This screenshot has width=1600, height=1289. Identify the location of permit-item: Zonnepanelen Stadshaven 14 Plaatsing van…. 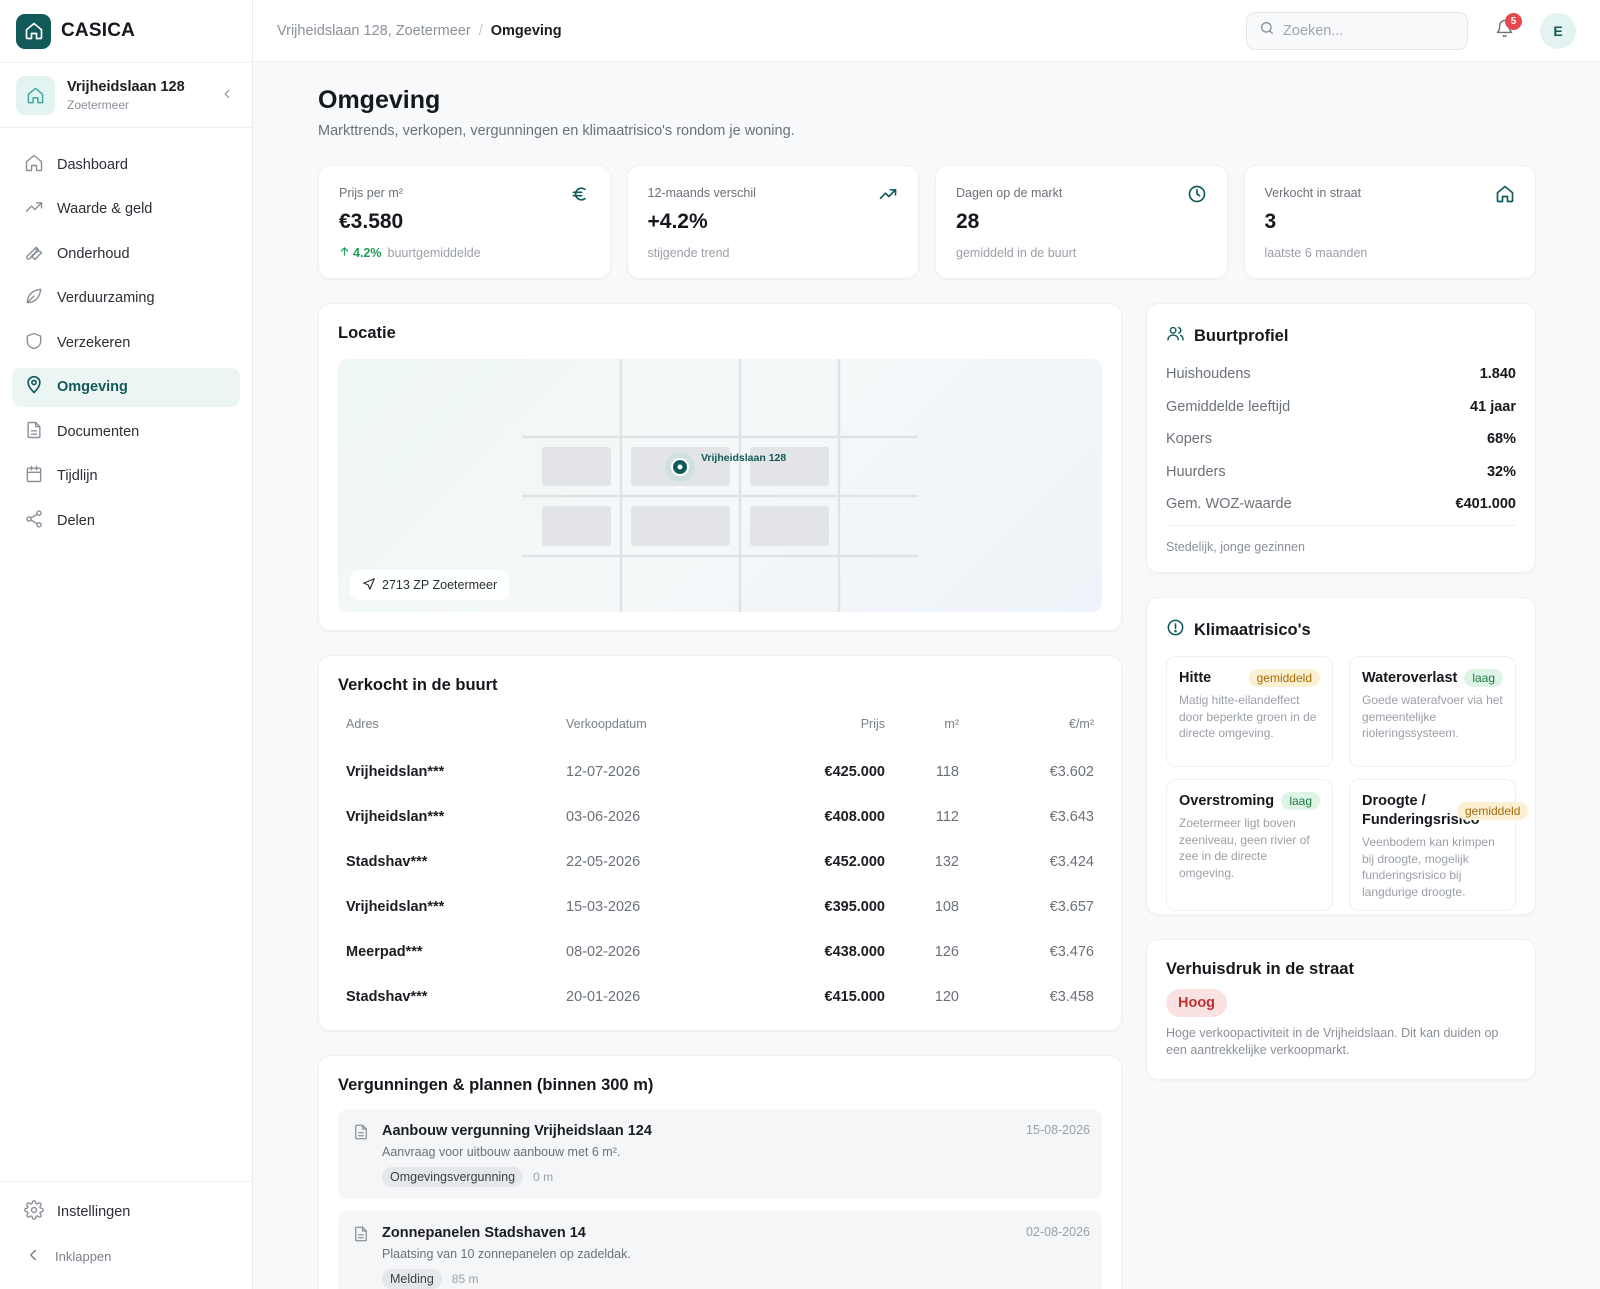
(720, 1250).